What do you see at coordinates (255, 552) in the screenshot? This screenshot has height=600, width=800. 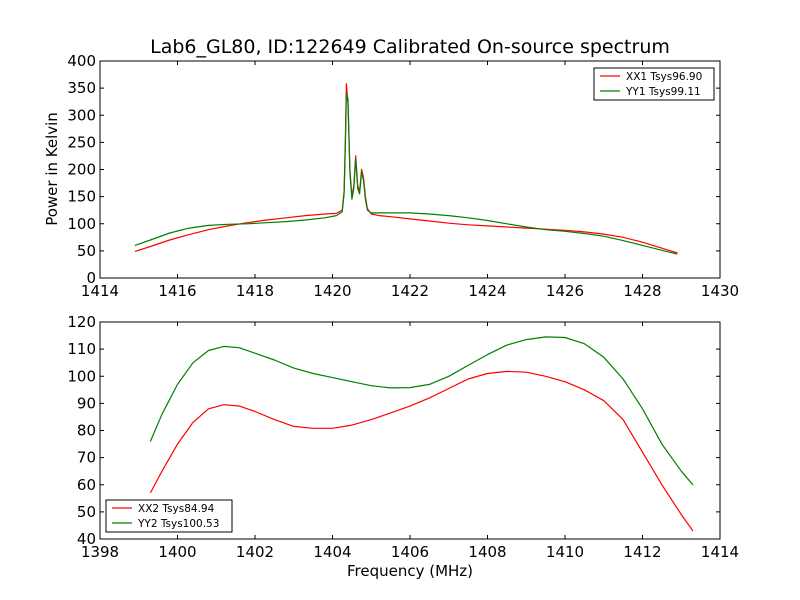 I see `x-tick-label: 1402` at bounding box center [255, 552].